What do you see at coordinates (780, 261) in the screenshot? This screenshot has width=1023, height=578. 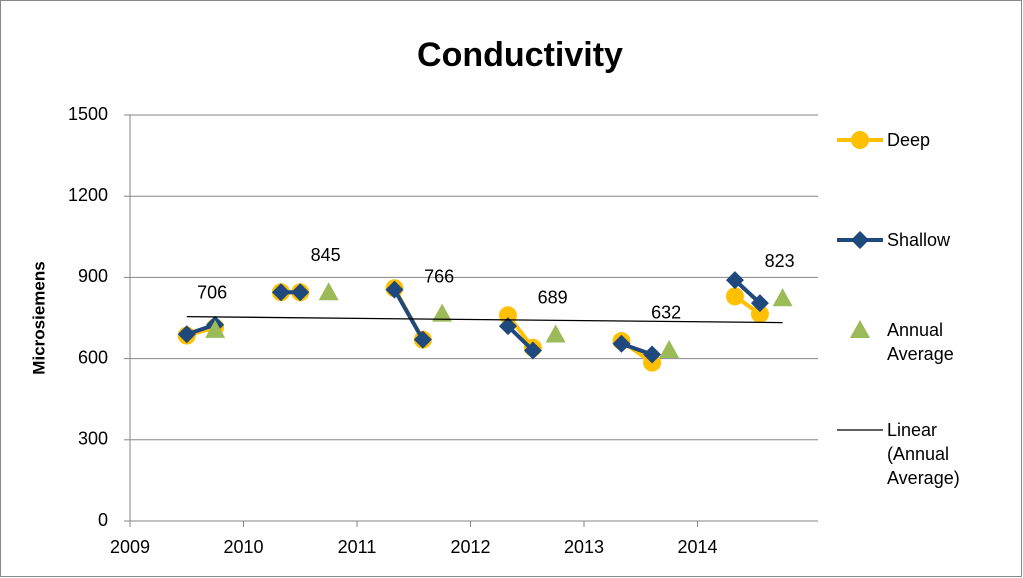 I see `data-label: 823` at bounding box center [780, 261].